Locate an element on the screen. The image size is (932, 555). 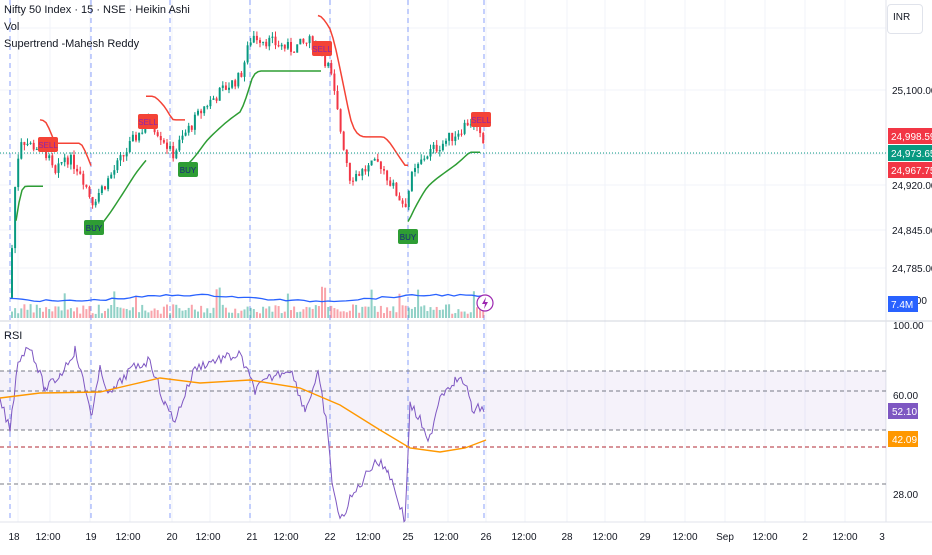
time-tick-label: 22 is located at coordinates (330, 537).